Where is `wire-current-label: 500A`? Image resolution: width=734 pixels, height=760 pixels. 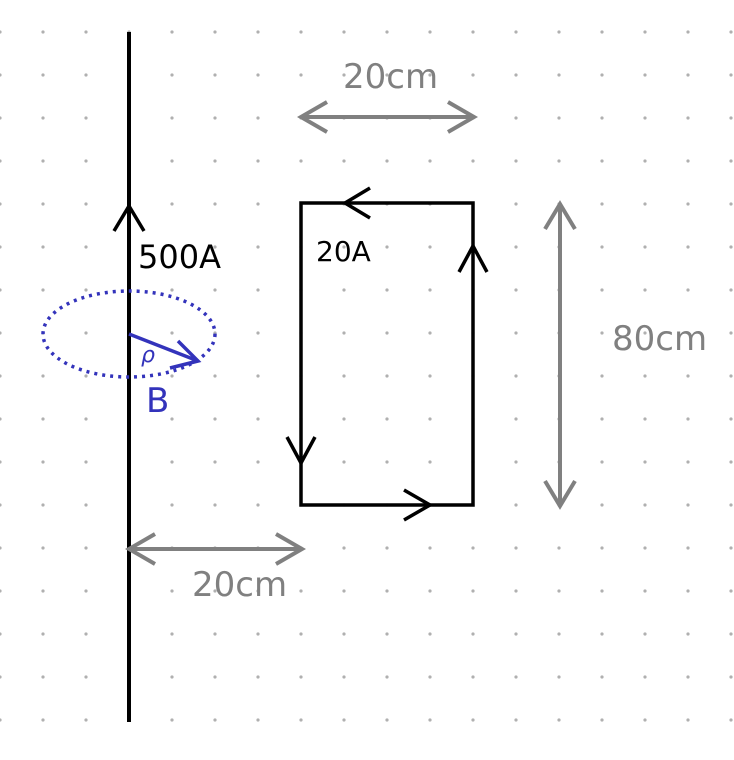
wire-current-label: 500A is located at coordinates (179, 257).